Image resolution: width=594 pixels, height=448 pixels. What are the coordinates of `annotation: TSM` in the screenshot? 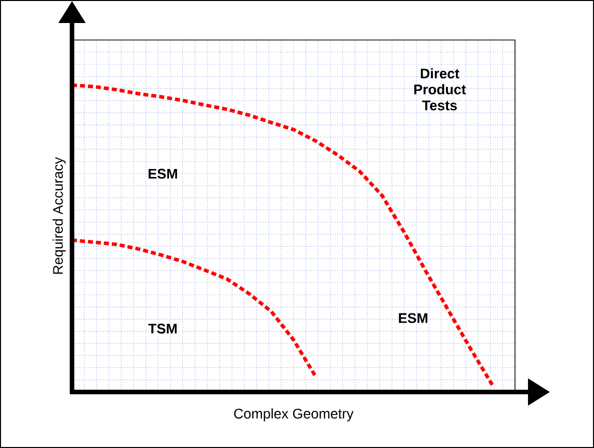 It's located at (162, 329).